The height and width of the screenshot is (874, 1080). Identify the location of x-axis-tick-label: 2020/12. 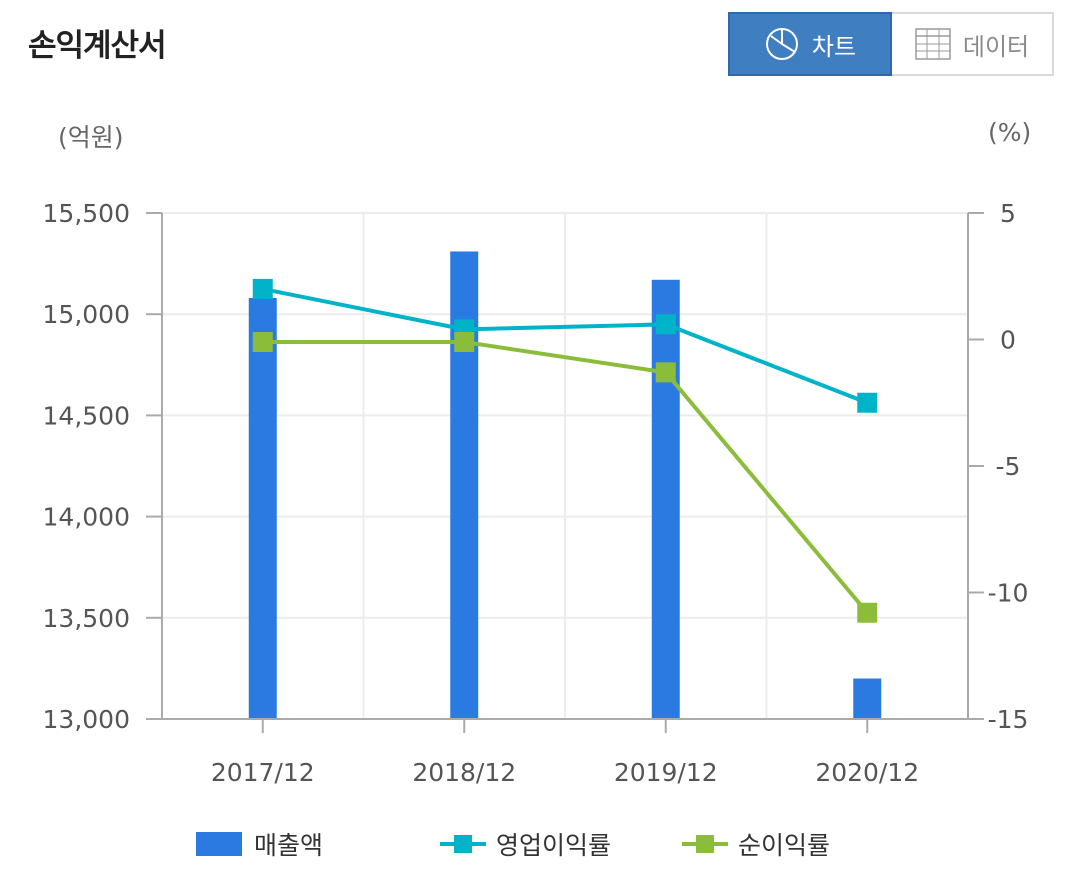
(867, 772).